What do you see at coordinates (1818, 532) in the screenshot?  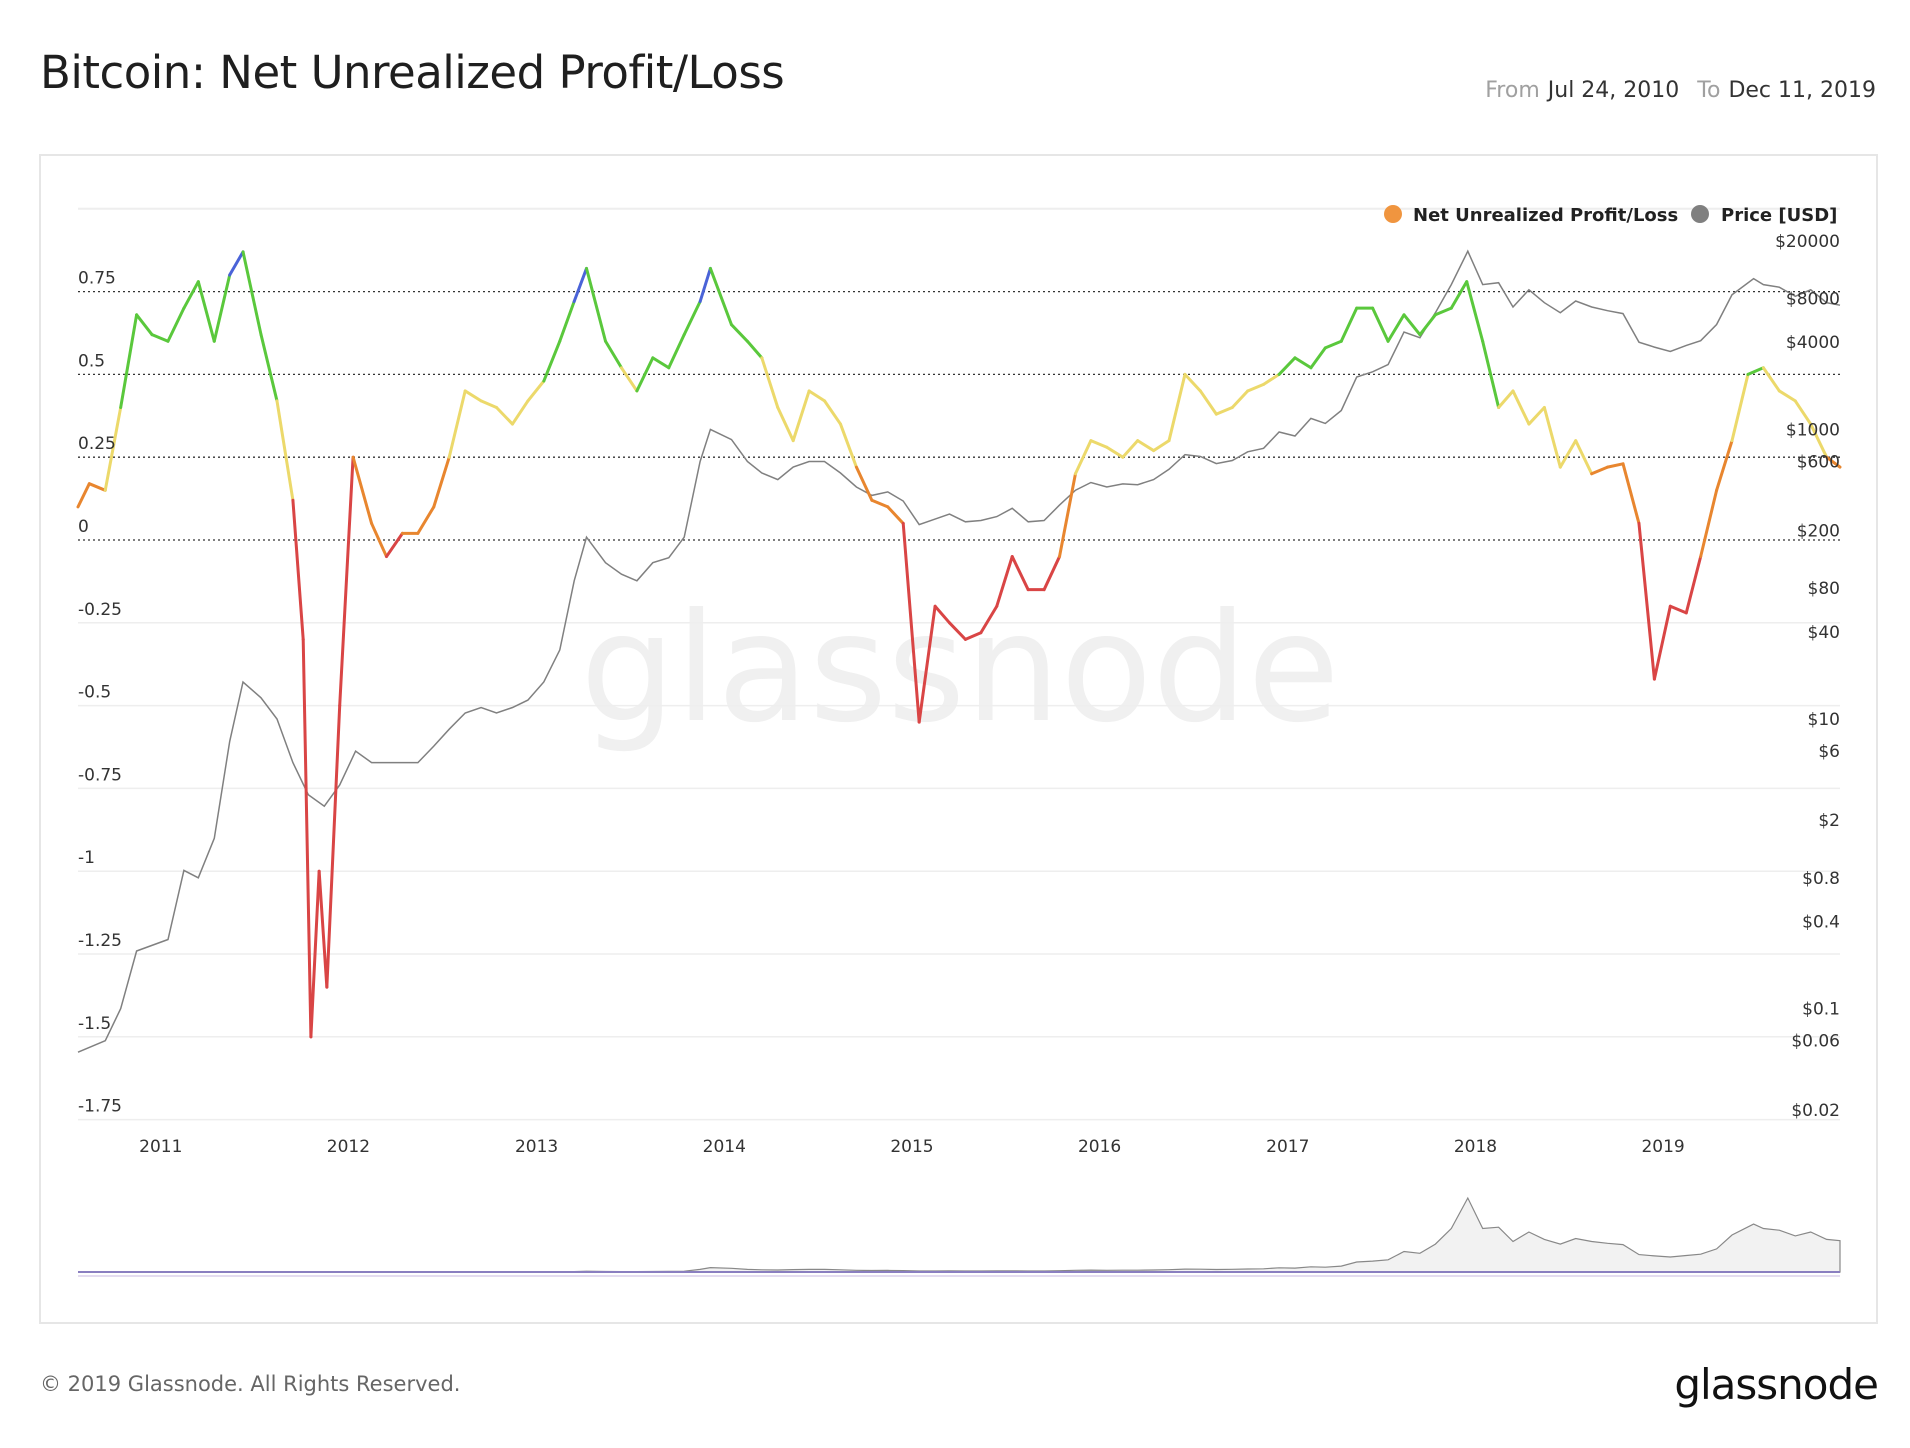 I see `y-right-tick-label: $200` at bounding box center [1818, 532].